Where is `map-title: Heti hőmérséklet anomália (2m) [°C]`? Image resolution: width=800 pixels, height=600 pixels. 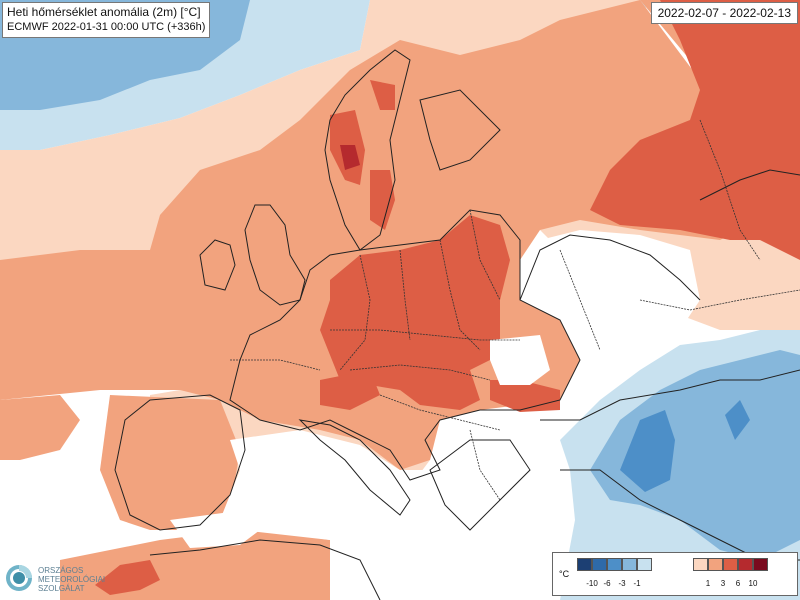 map-title: Heti hőmérséklet anomália (2m) [°C] is located at coordinates (104, 12).